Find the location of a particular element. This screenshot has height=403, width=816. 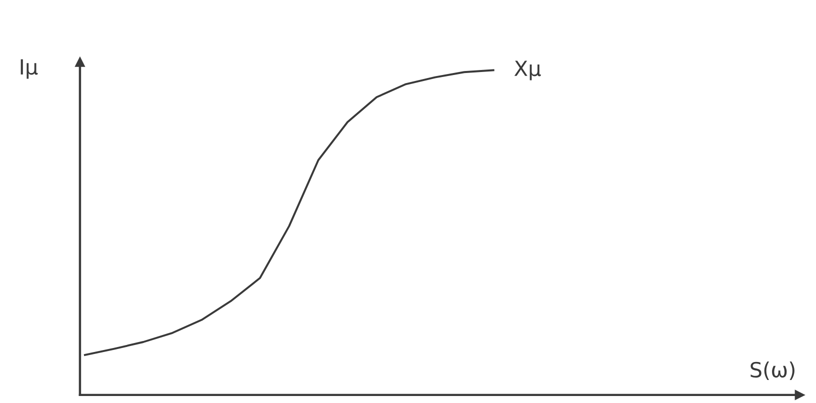

series-label: Xμ is located at coordinates (527, 70).